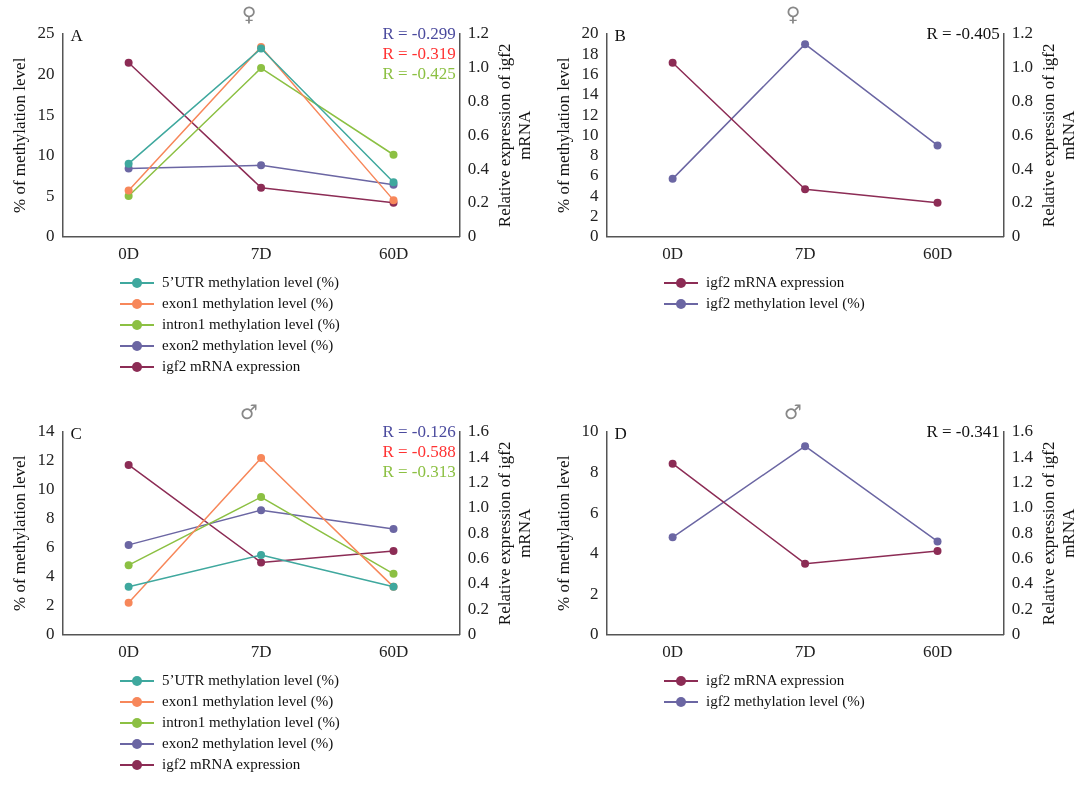  What do you see at coordinates (419, 73) in the screenshot?
I see `annotation: R = -0.425` at bounding box center [419, 73].